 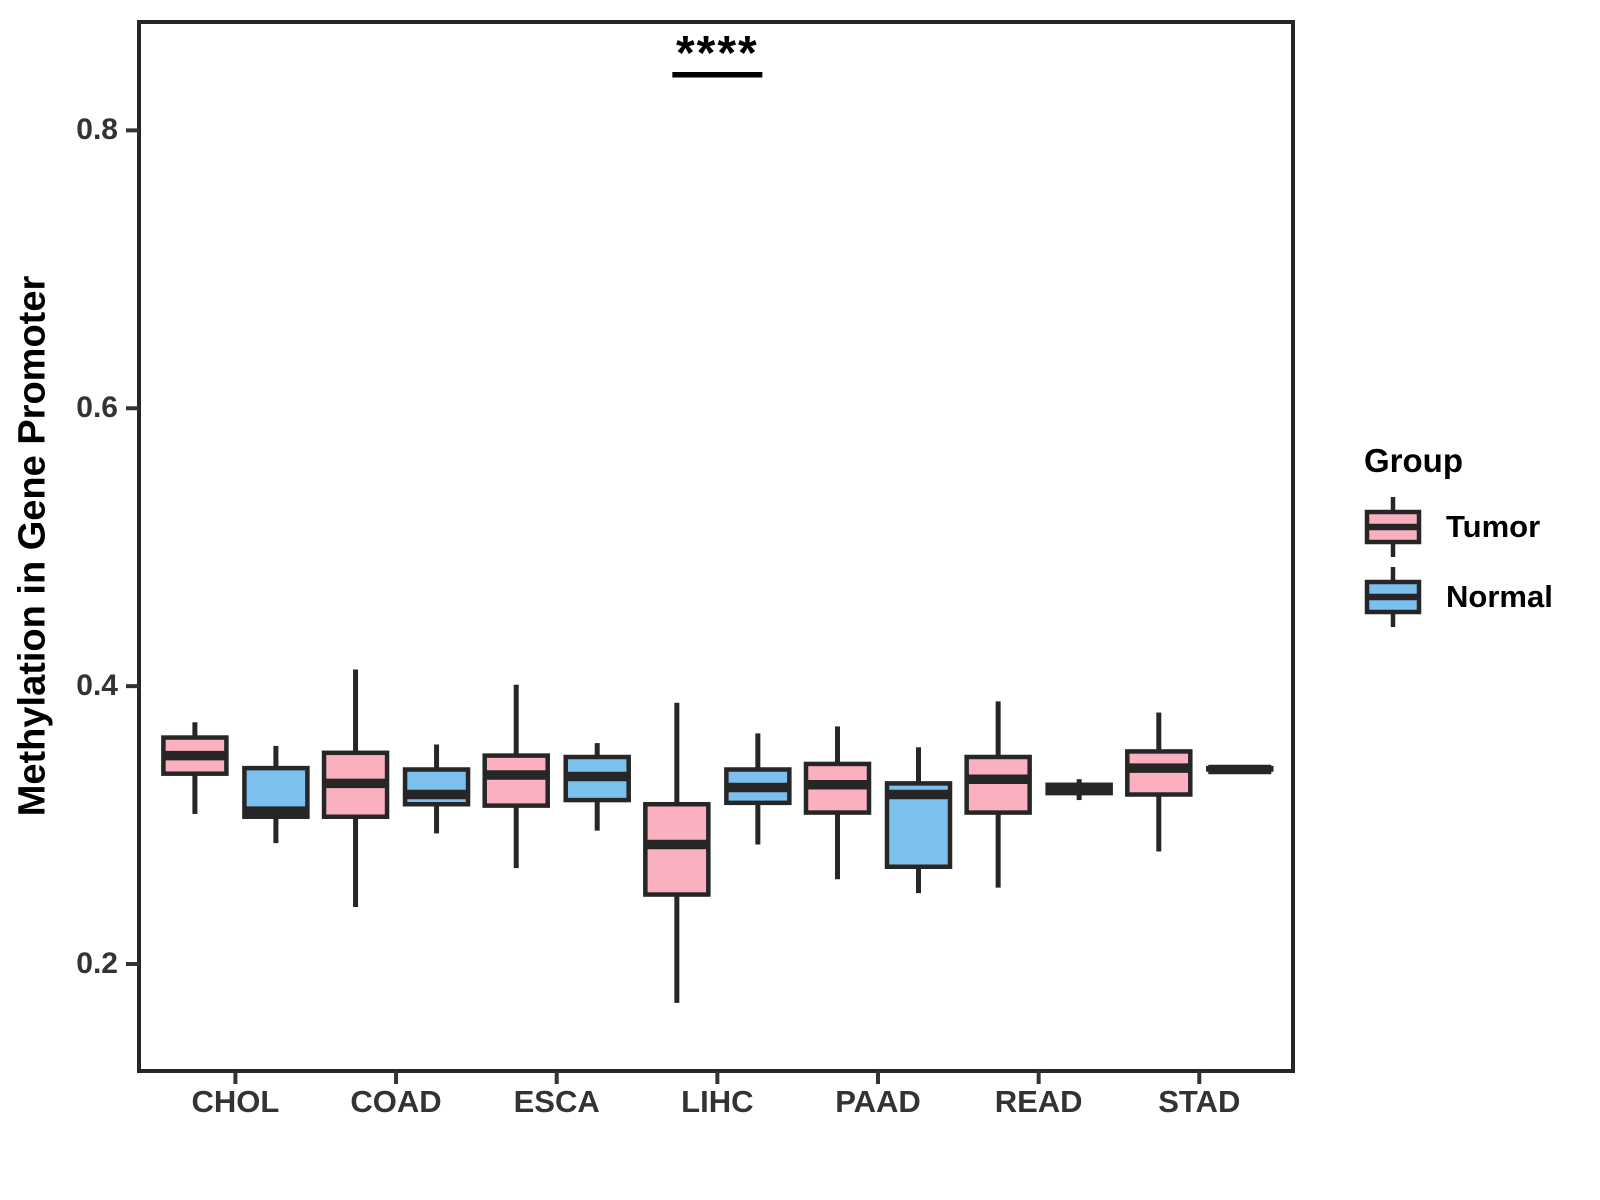 What do you see at coordinates (597, 787) in the screenshot?
I see `box-esca-normal` at bounding box center [597, 787].